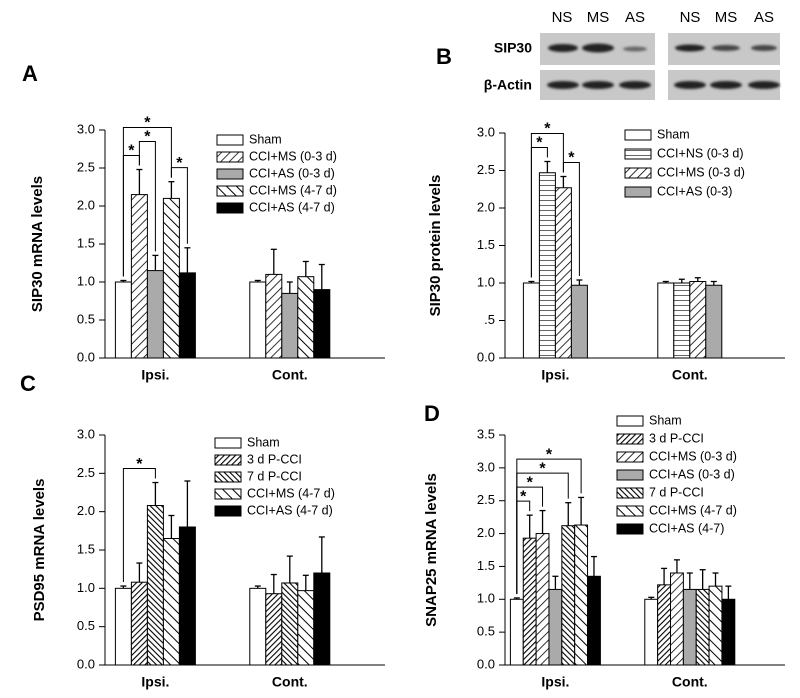  Describe the element at coordinates (676, 492) in the screenshot. I see `legend-label: 7 d P-CCI` at that location.